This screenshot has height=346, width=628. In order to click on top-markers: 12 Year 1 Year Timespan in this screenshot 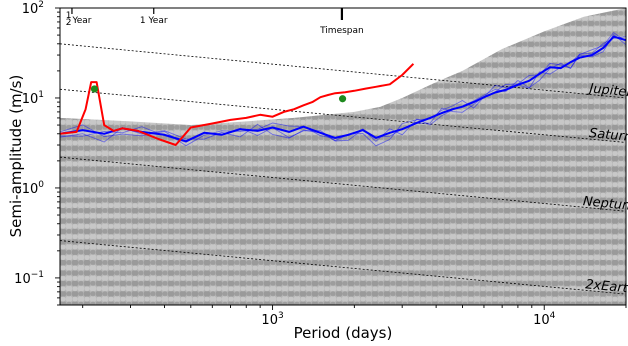, I will do `click(215, 22)`.